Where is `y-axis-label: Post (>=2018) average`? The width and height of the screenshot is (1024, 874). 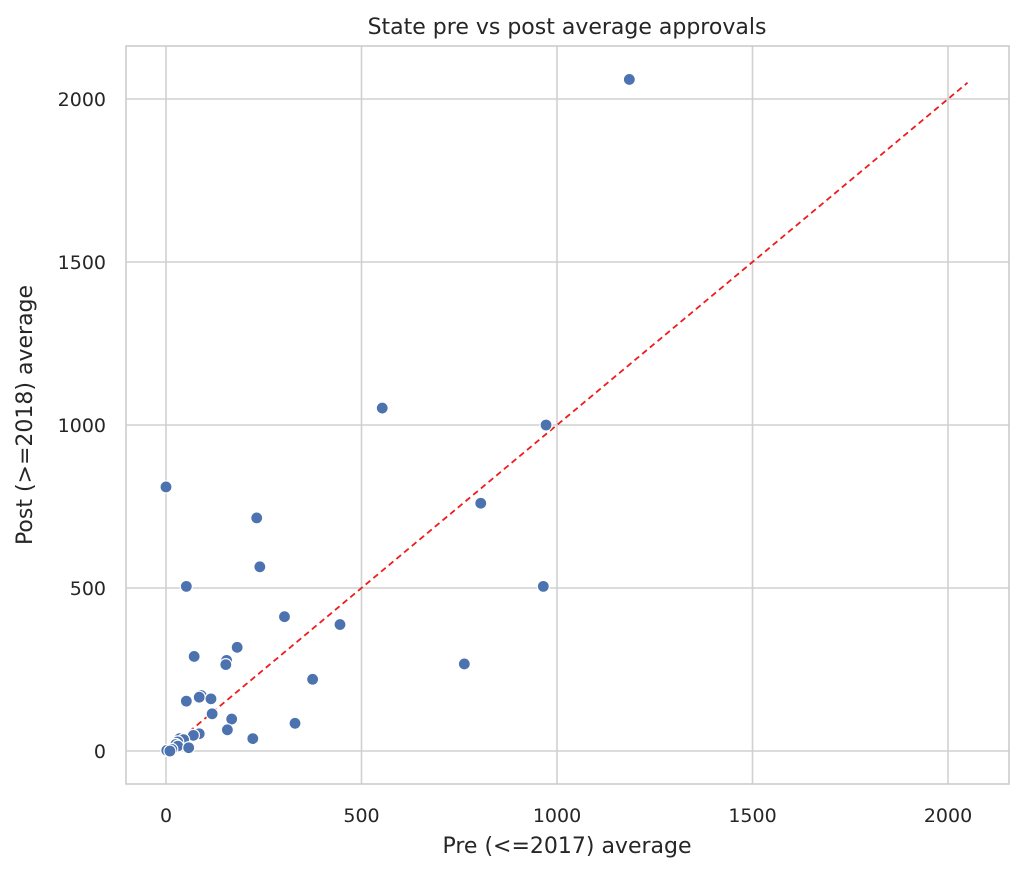 y-axis-label: Post (>=2018) average is located at coordinates (25, 415).